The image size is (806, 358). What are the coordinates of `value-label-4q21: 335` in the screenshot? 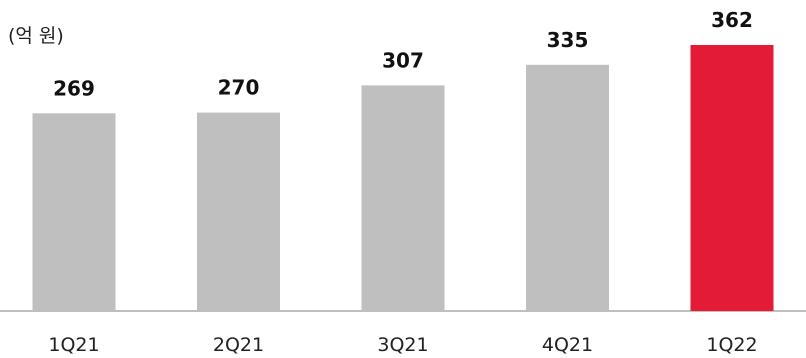 It's located at (568, 40).